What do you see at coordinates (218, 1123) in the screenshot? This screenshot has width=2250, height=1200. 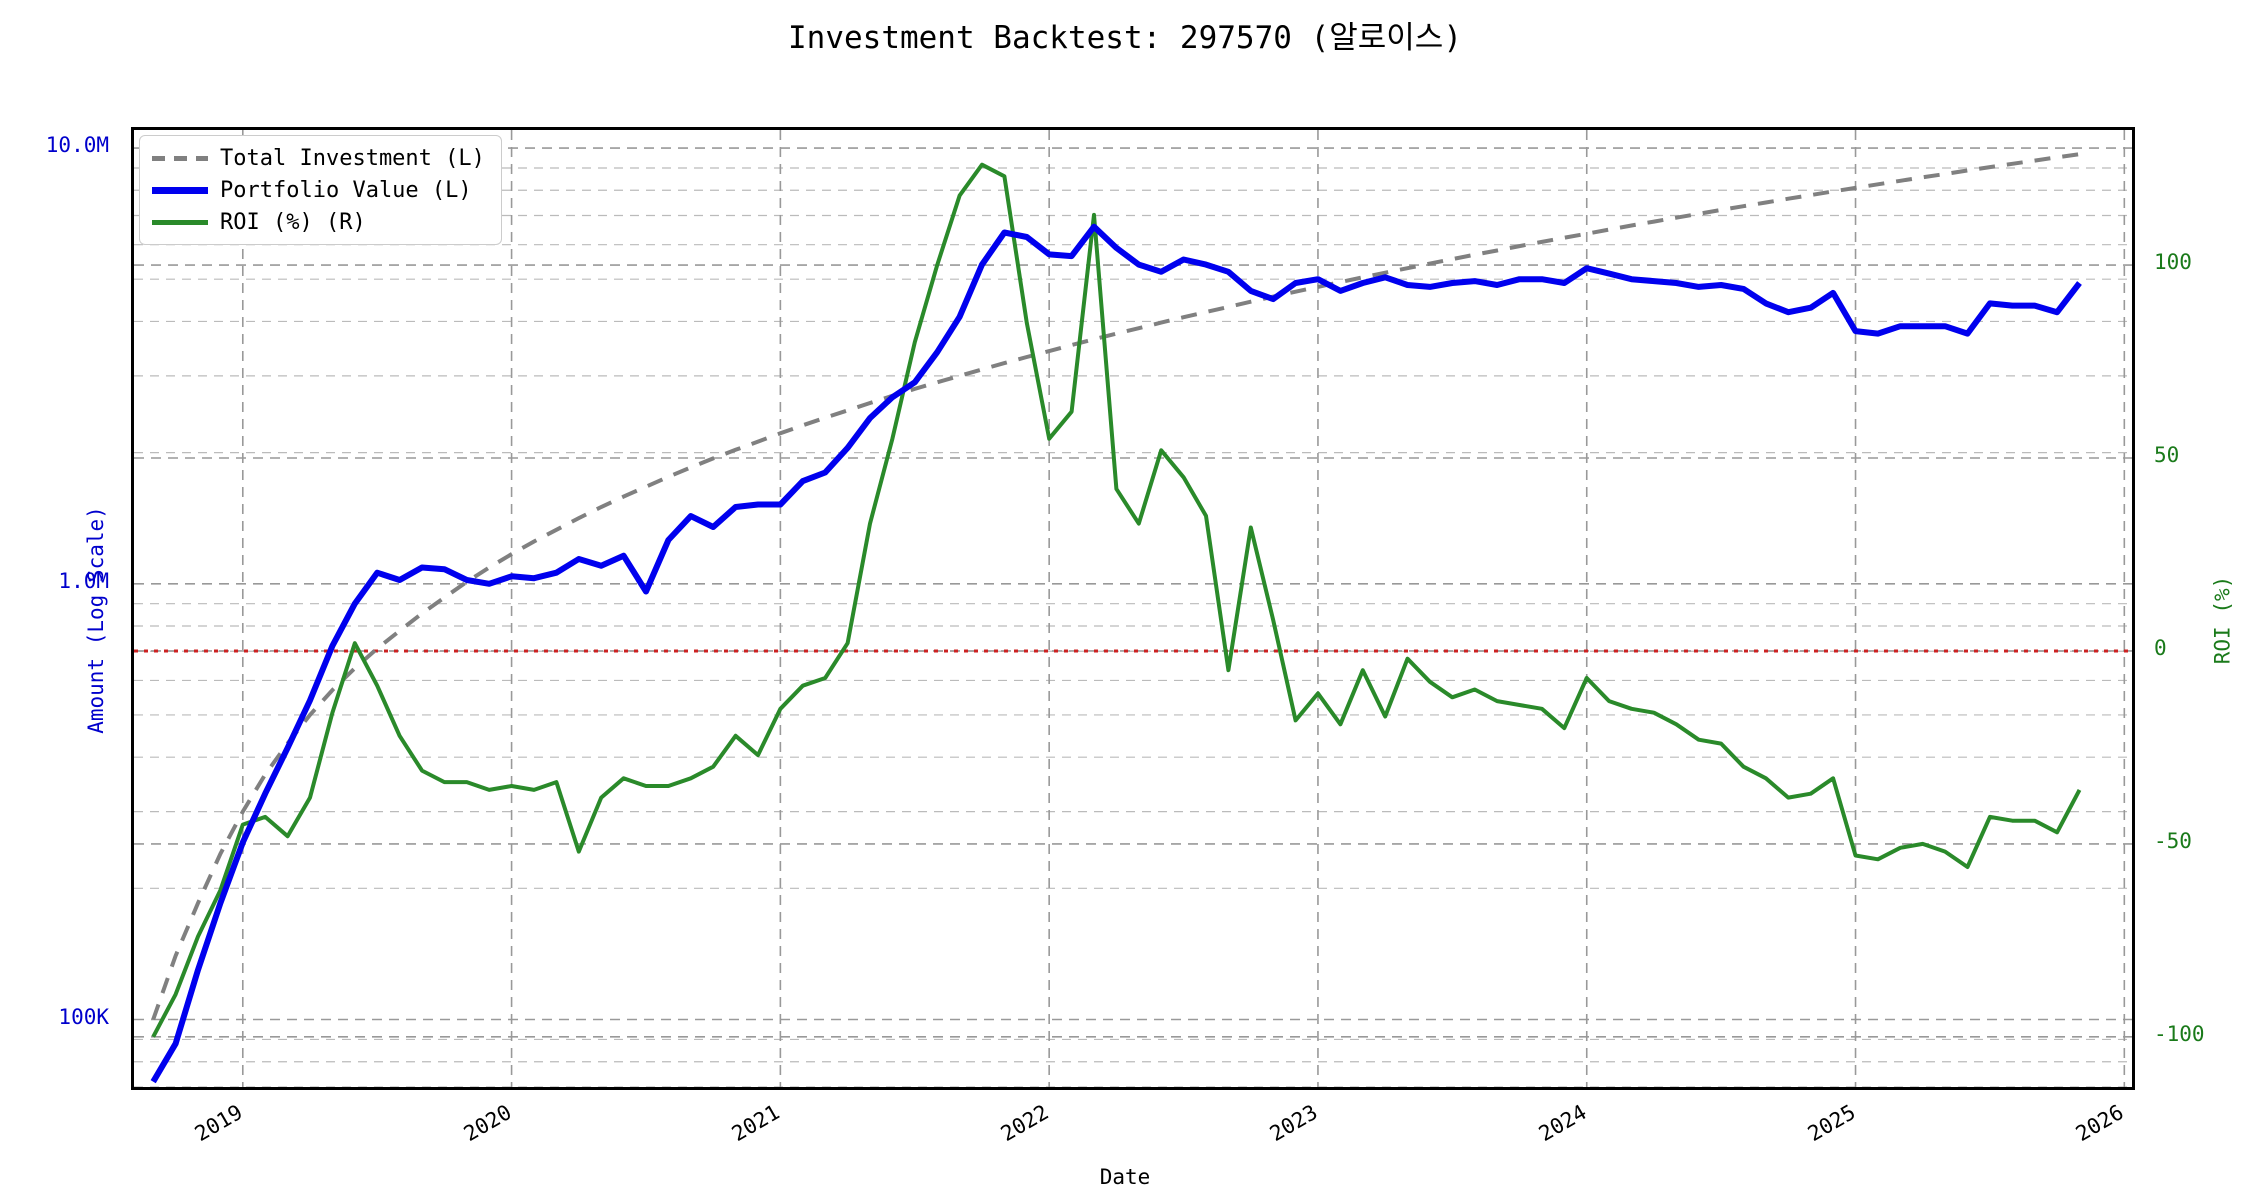 I see `x-tick-2019: 2019` at bounding box center [218, 1123].